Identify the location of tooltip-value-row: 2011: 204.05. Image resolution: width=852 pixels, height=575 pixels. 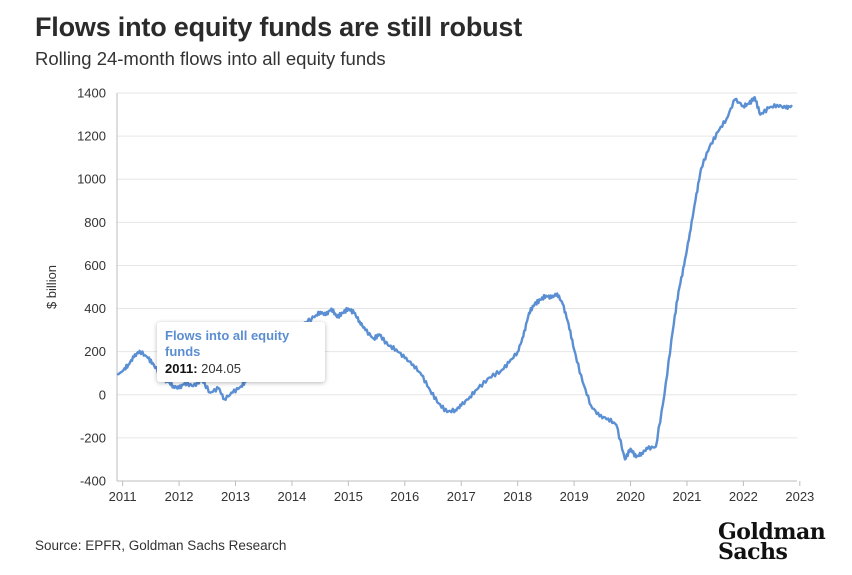
(241, 369).